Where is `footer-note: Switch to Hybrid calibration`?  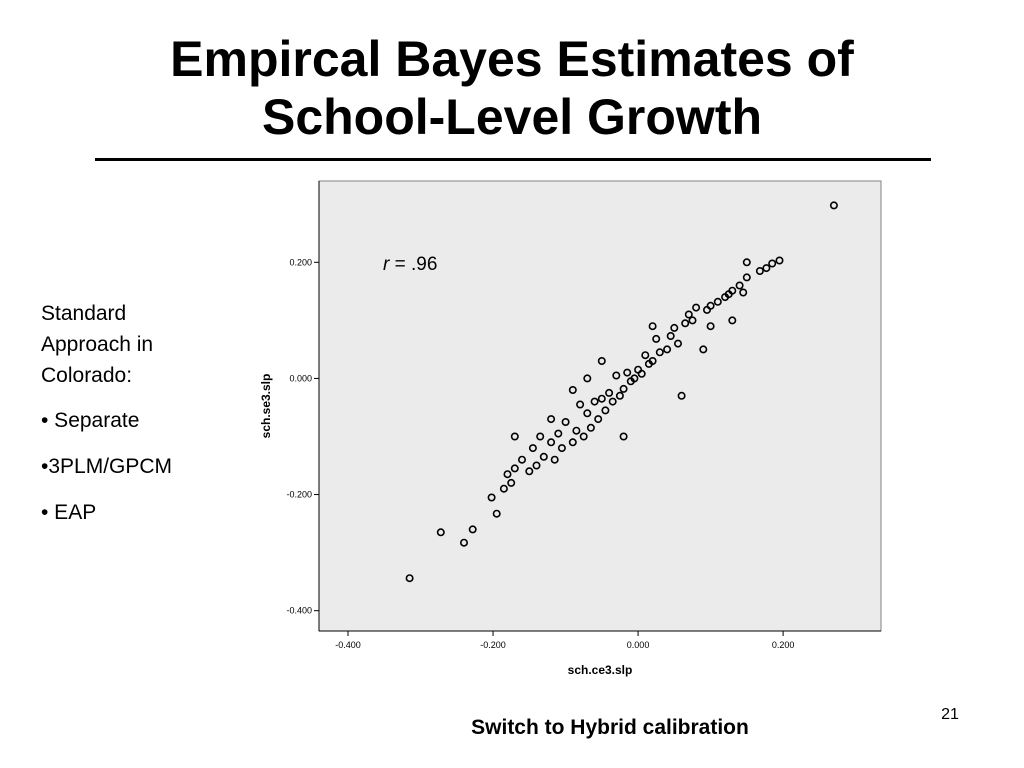
footer-note: Switch to Hybrid calibration is located at coordinates (610, 727).